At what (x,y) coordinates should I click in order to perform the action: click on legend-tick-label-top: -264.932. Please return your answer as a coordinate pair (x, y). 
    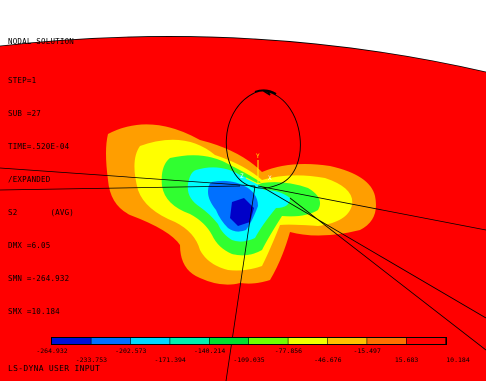
    Looking at the image, I should click on (52, 351).